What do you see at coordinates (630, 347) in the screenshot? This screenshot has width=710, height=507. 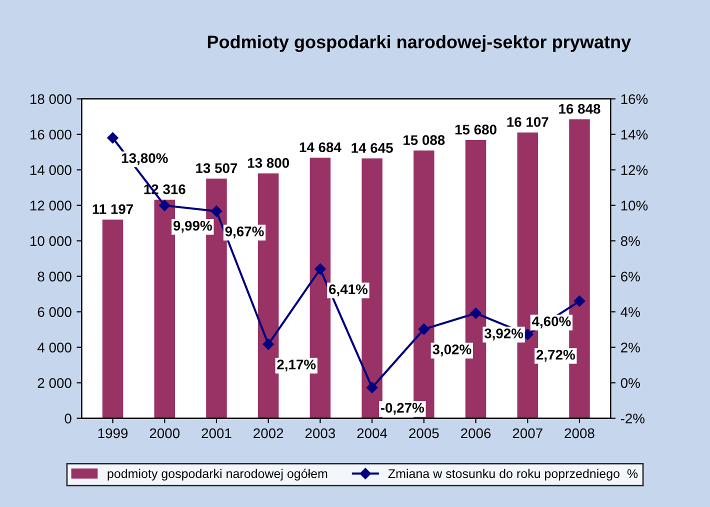 I see `y2-tick-label: 2%` at bounding box center [630, 347].